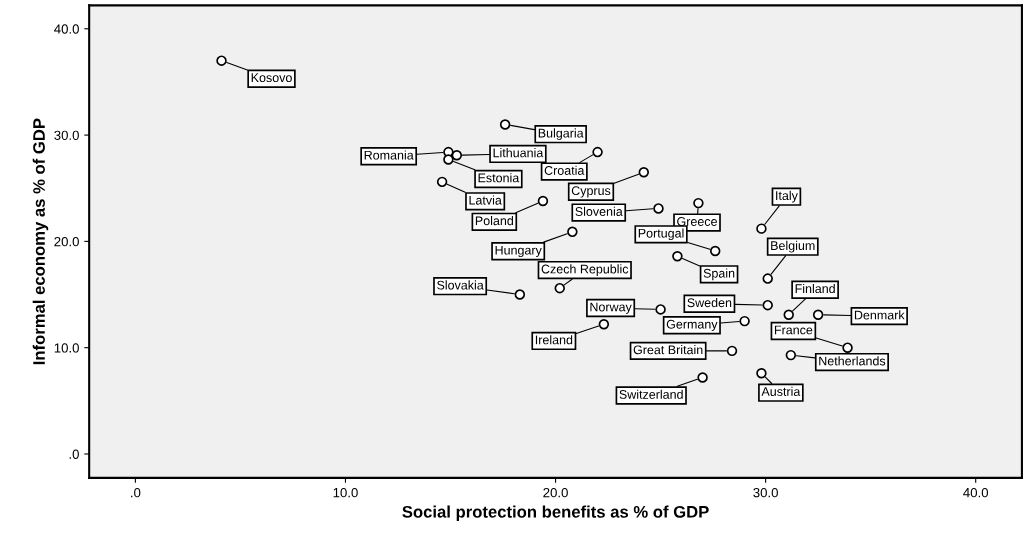 The image size is (1025, 540). I want to click on annotation: Sweden, so click(709, 302).